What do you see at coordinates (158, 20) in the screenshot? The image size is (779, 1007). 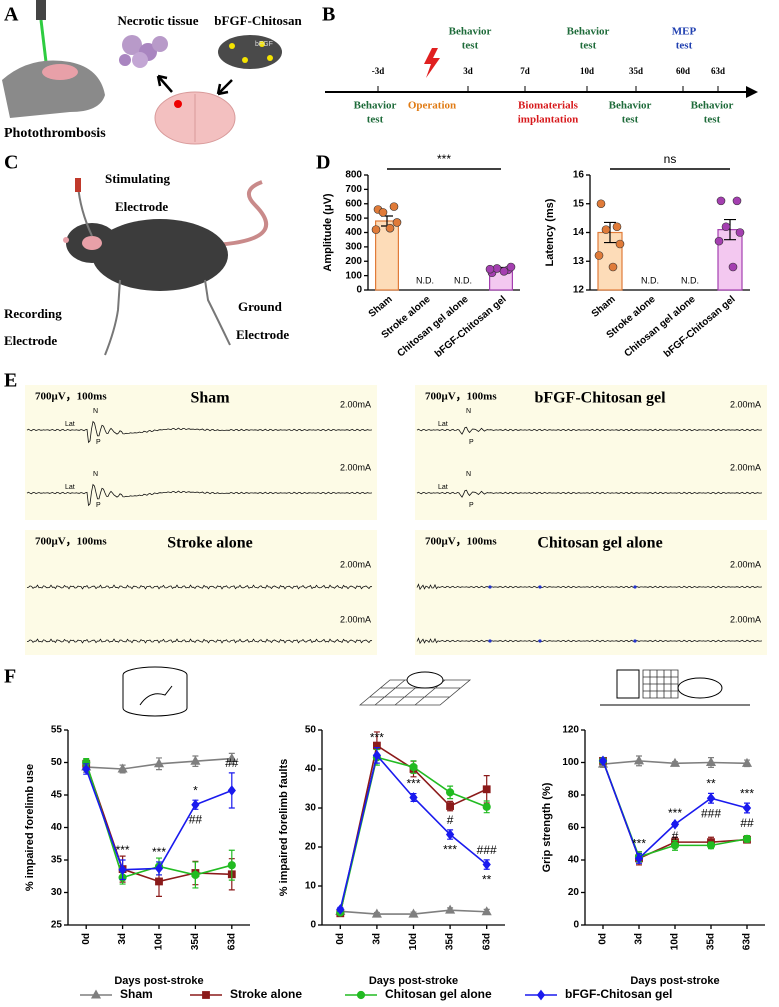 I see `necrotic-label: Necrotic tissue` at bounding box center [158, 20].